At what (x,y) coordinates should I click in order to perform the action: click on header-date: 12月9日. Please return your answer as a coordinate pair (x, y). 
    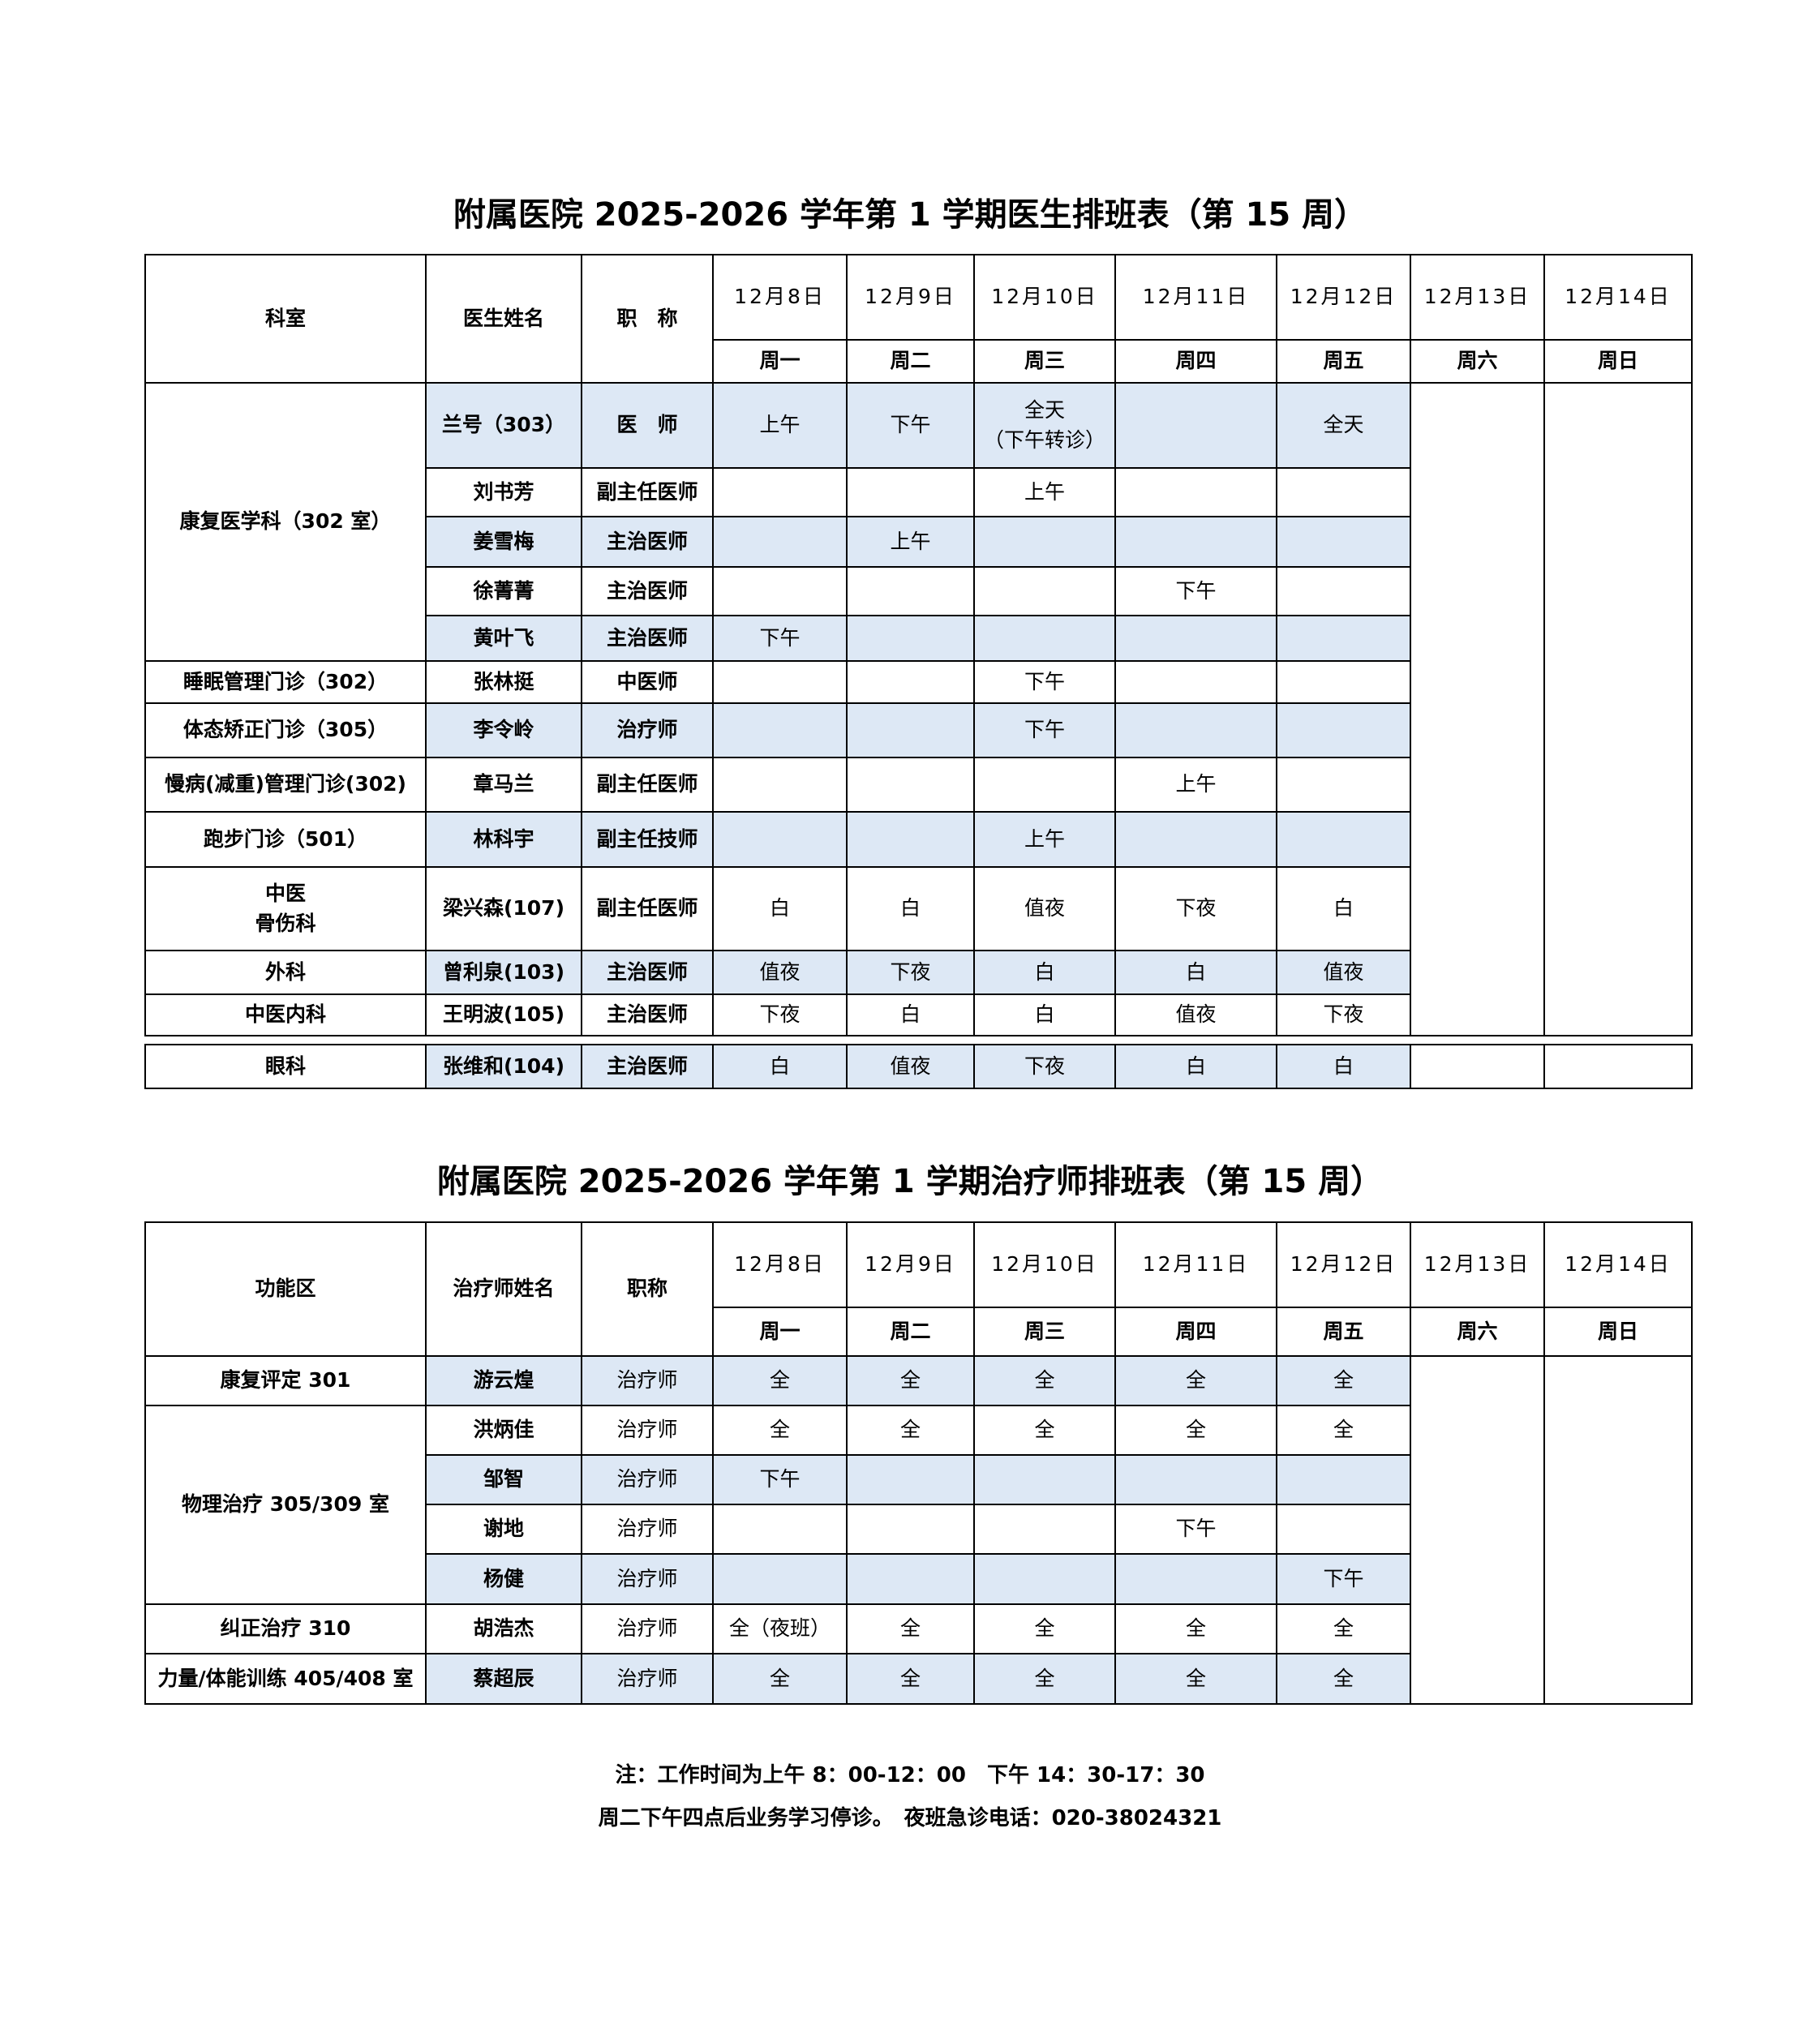
    Looking at the image, I should click on (911, 1264).